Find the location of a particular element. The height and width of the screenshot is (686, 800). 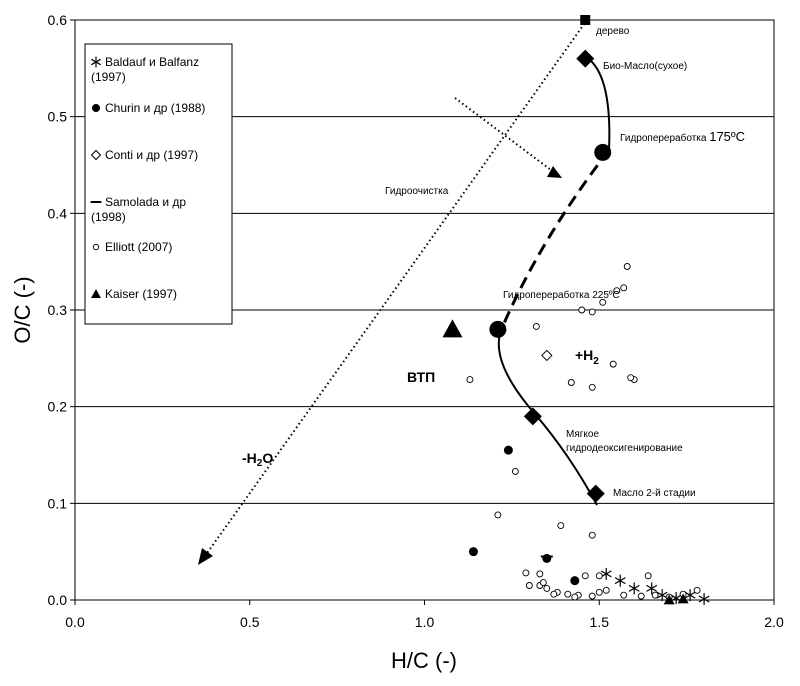

hydrotreat-label: Гидроочистка is located at coordinates (417, 191).